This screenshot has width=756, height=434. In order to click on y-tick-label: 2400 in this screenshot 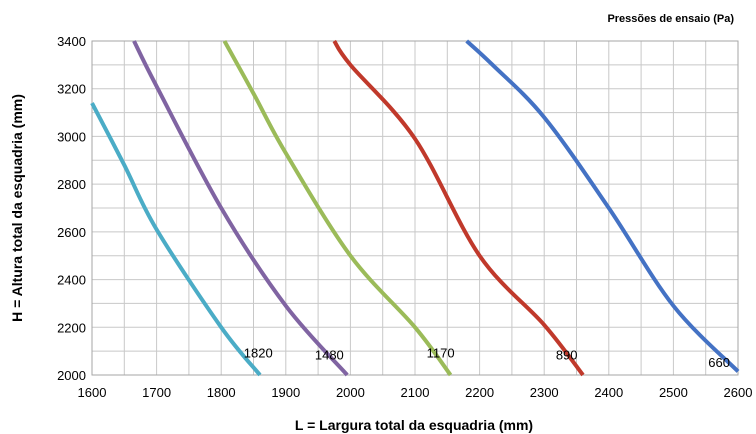, I will do `click(71, 280)`.